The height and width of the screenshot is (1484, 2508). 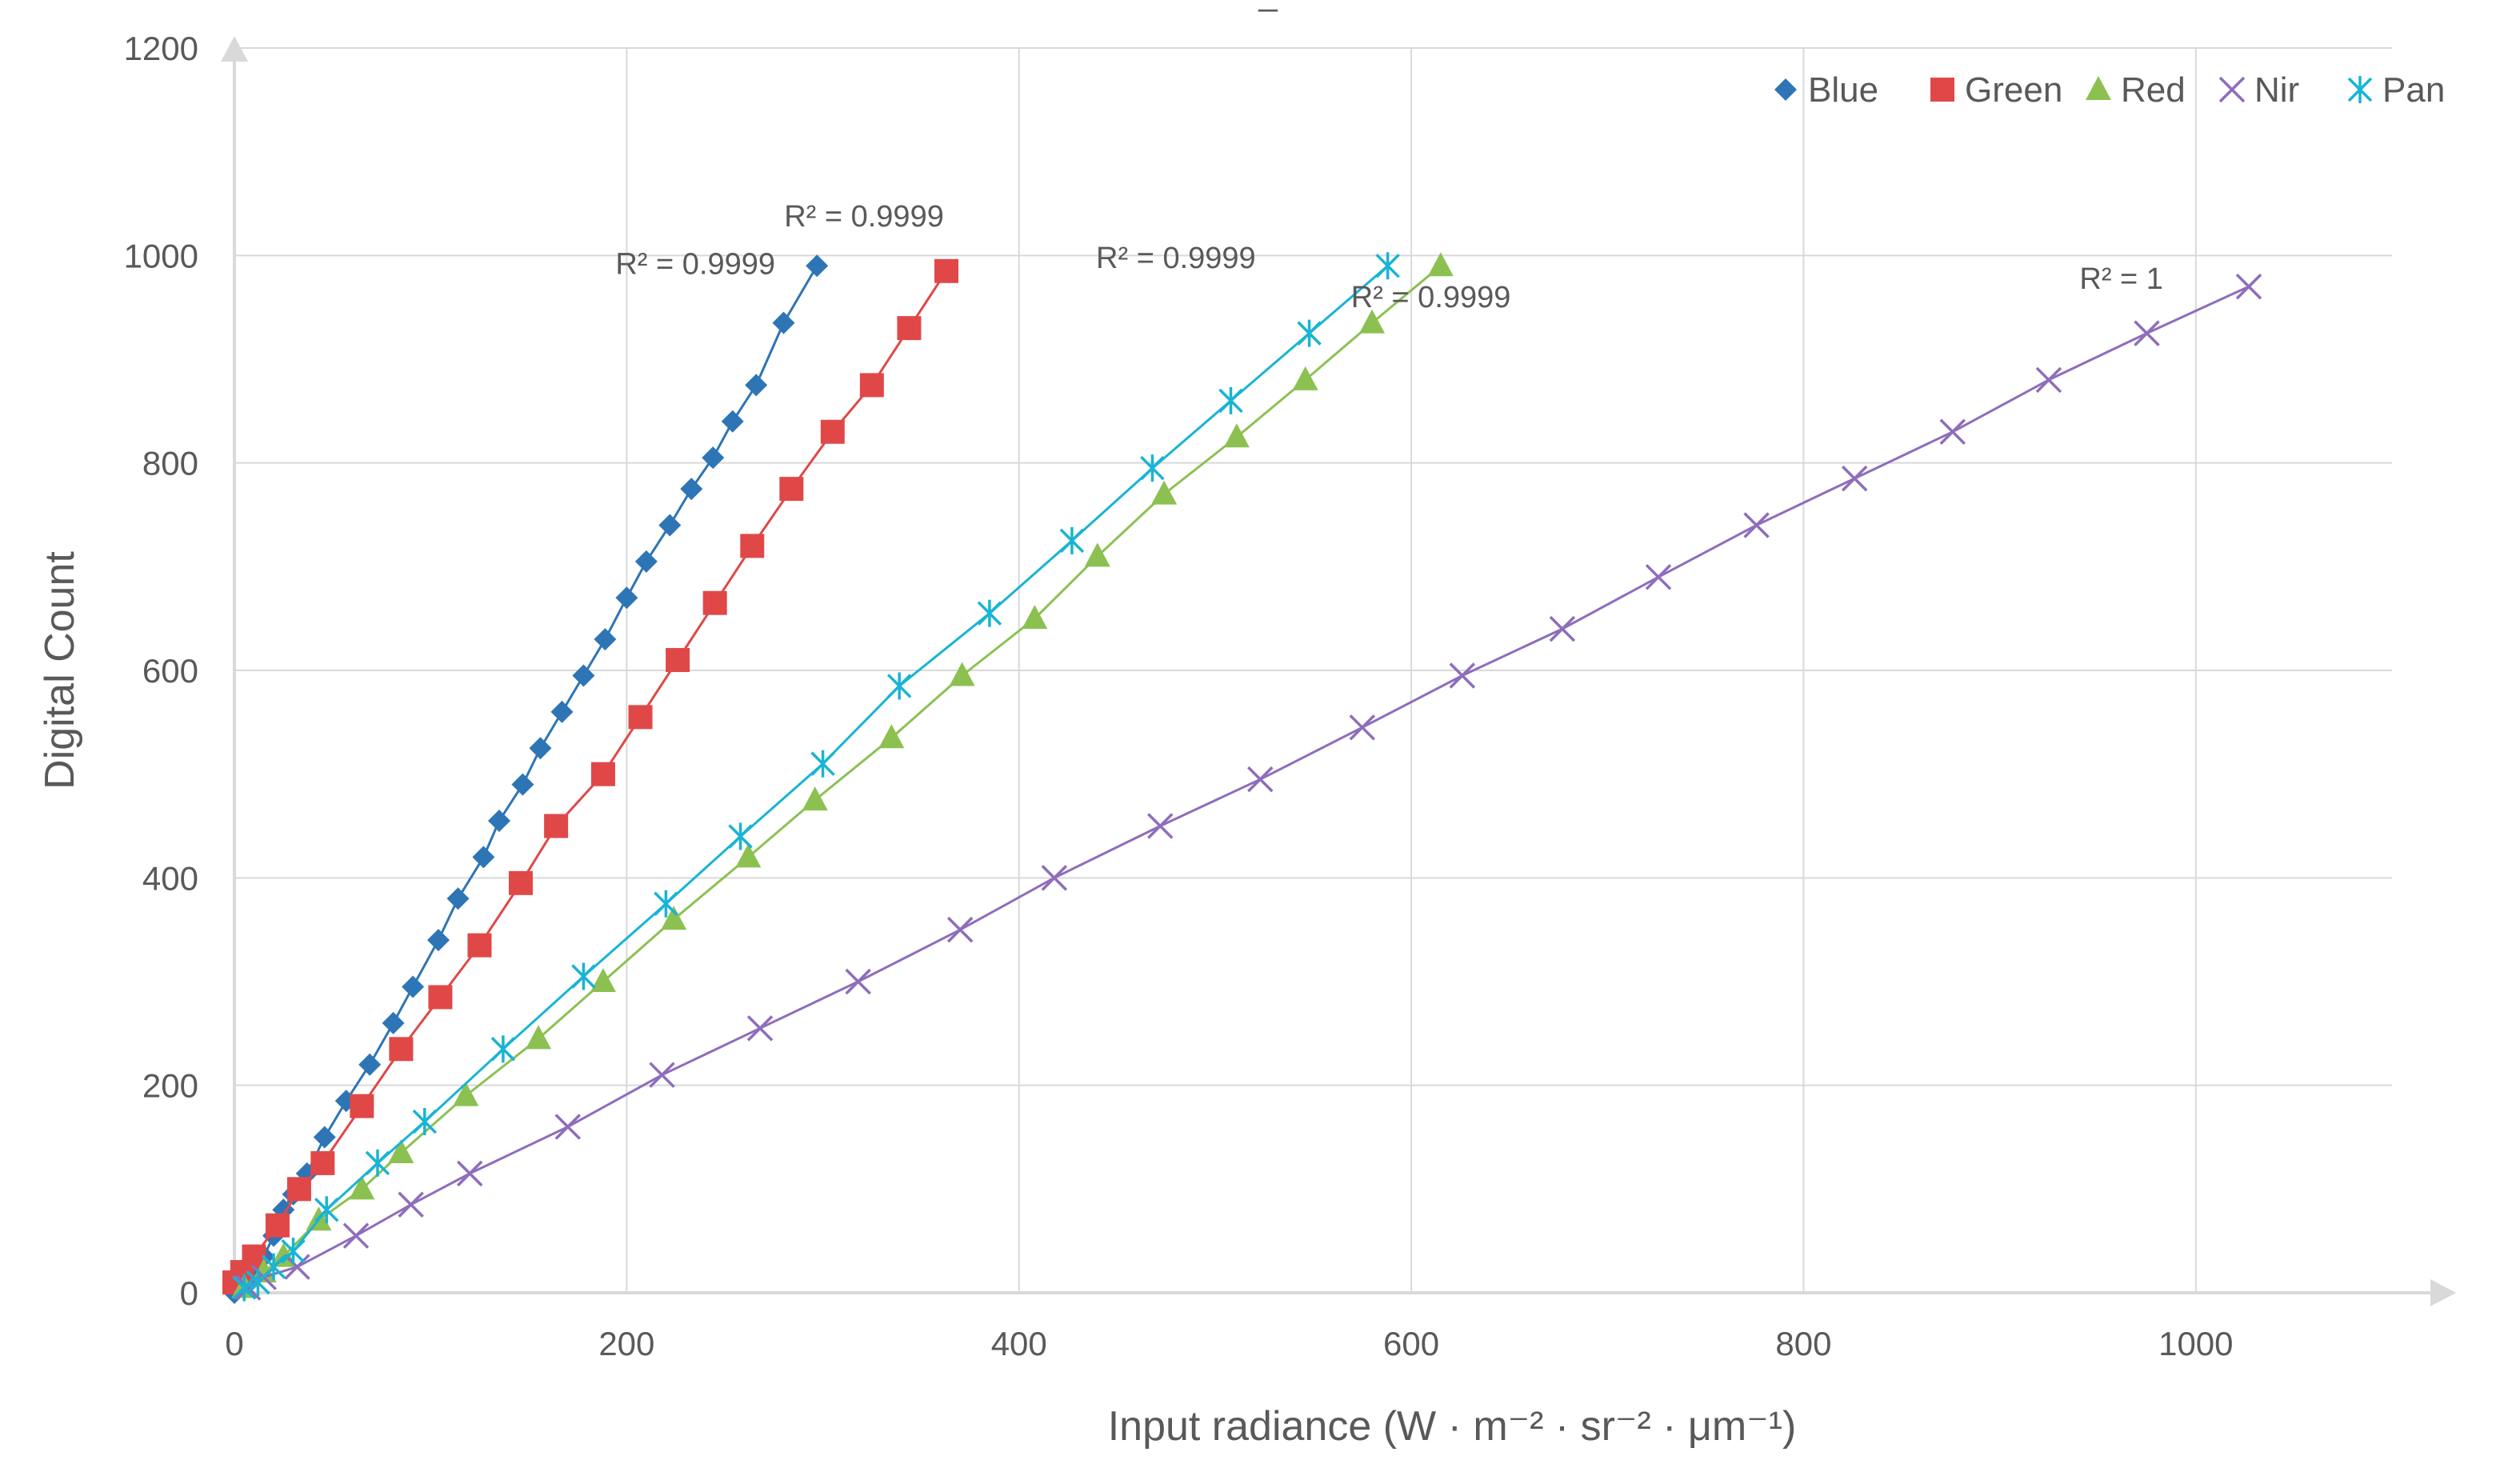 What do you see at coordinates (234, 1343) in the screenshot?
I see `x-tick-label: 0` at bounding box center [234, 1343].